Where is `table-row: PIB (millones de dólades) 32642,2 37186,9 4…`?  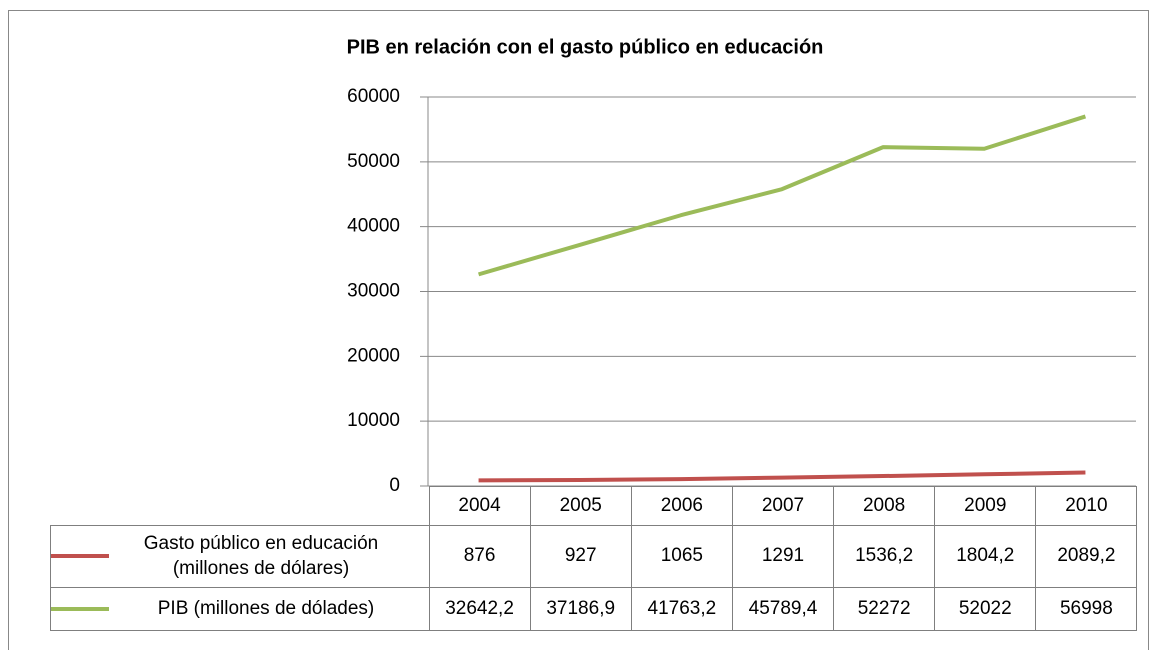
table-row: PIB (millones de dólades) 32642,2 37186,9 4… is located at coordinates (594, 608).